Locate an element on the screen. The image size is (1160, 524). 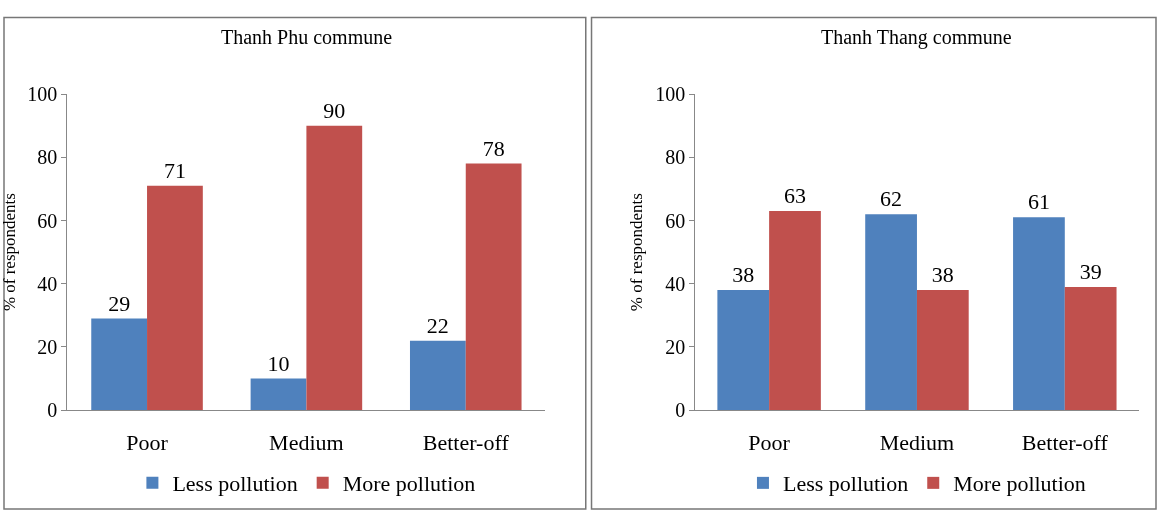
data-label: 22 is located at coordinates (437, 325).